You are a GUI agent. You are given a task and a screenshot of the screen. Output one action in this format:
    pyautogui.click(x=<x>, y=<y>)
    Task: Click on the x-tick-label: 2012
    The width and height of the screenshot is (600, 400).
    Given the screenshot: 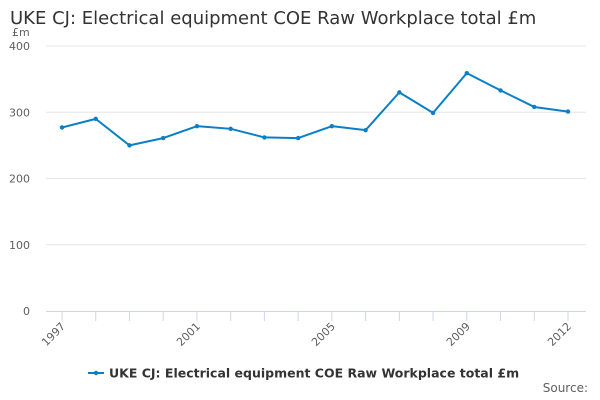 What is the action you would take?
    pyautogui.click(x=559, y=334)
    